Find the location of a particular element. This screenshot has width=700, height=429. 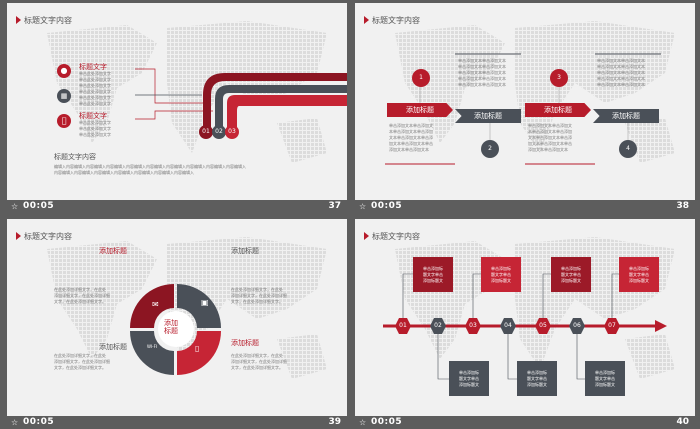

timeline-connectors is located at coordinates (523, 109).